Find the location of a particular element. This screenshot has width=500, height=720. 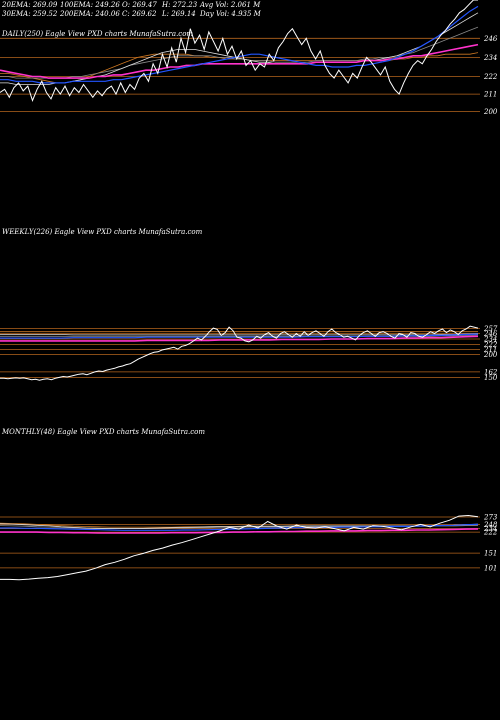

daily-tick-label: 211 is located at coordinates (490, 95).